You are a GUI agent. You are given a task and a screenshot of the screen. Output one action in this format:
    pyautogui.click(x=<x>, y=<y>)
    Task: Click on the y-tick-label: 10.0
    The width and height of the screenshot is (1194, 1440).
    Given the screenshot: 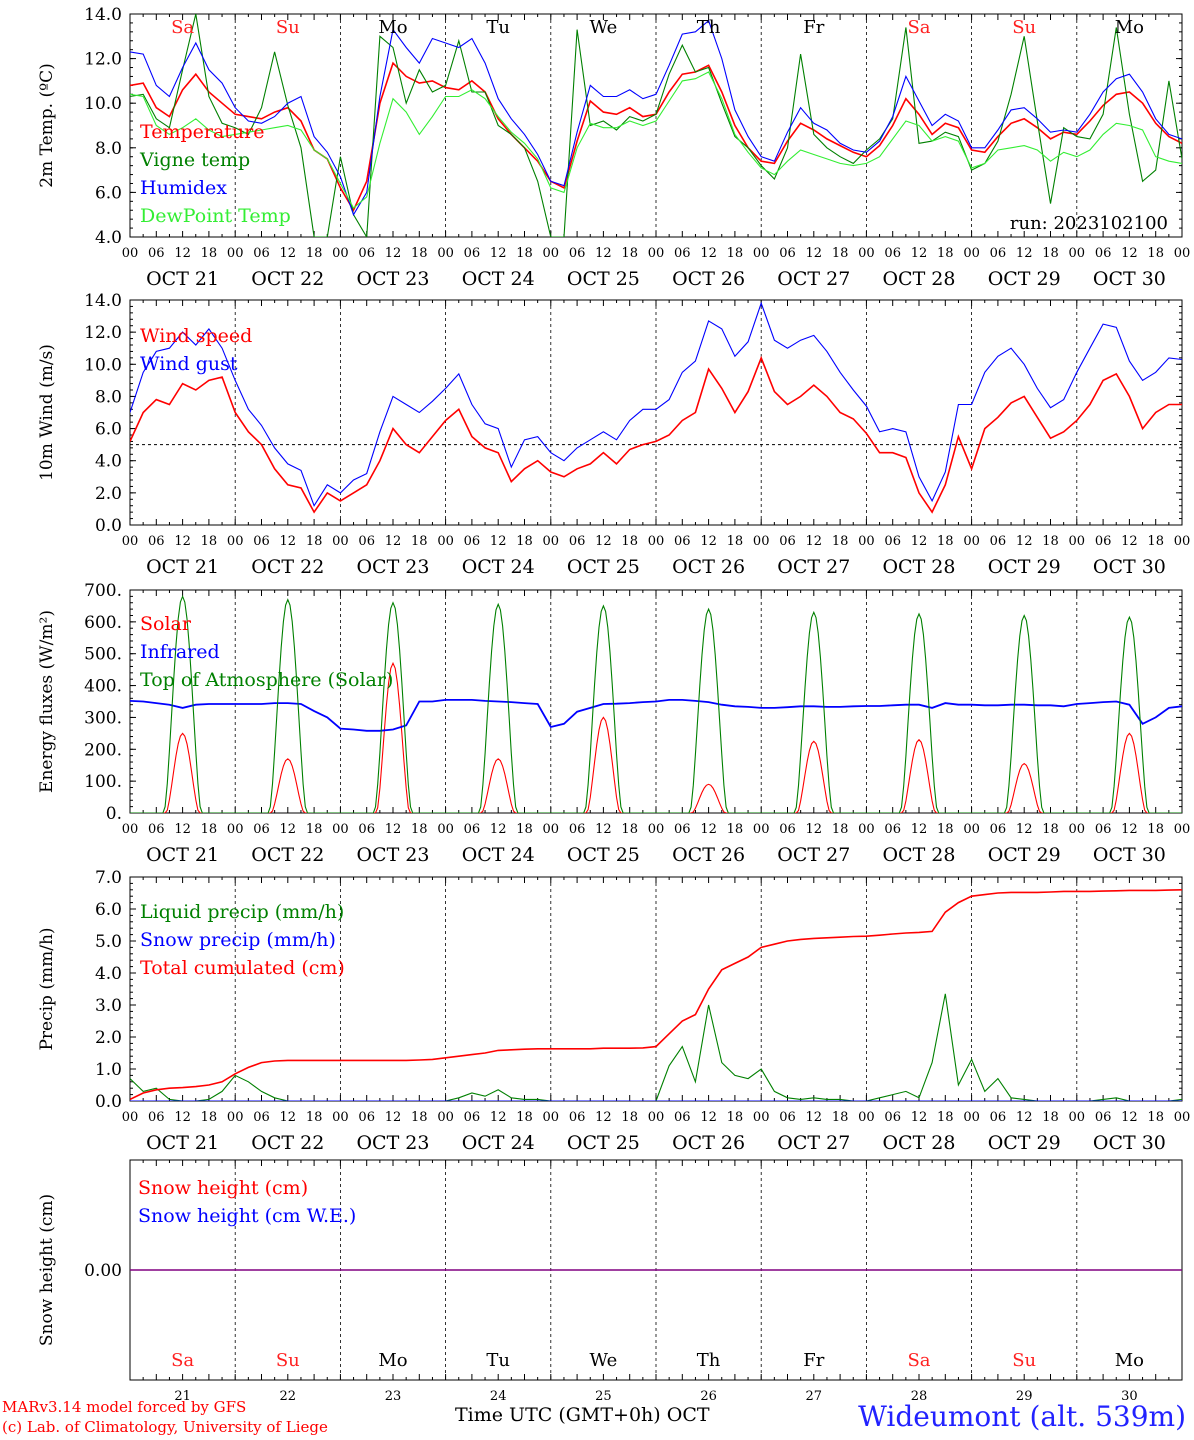 What is the action you would take?
    pyautogui.click(x=103, y=104)
    